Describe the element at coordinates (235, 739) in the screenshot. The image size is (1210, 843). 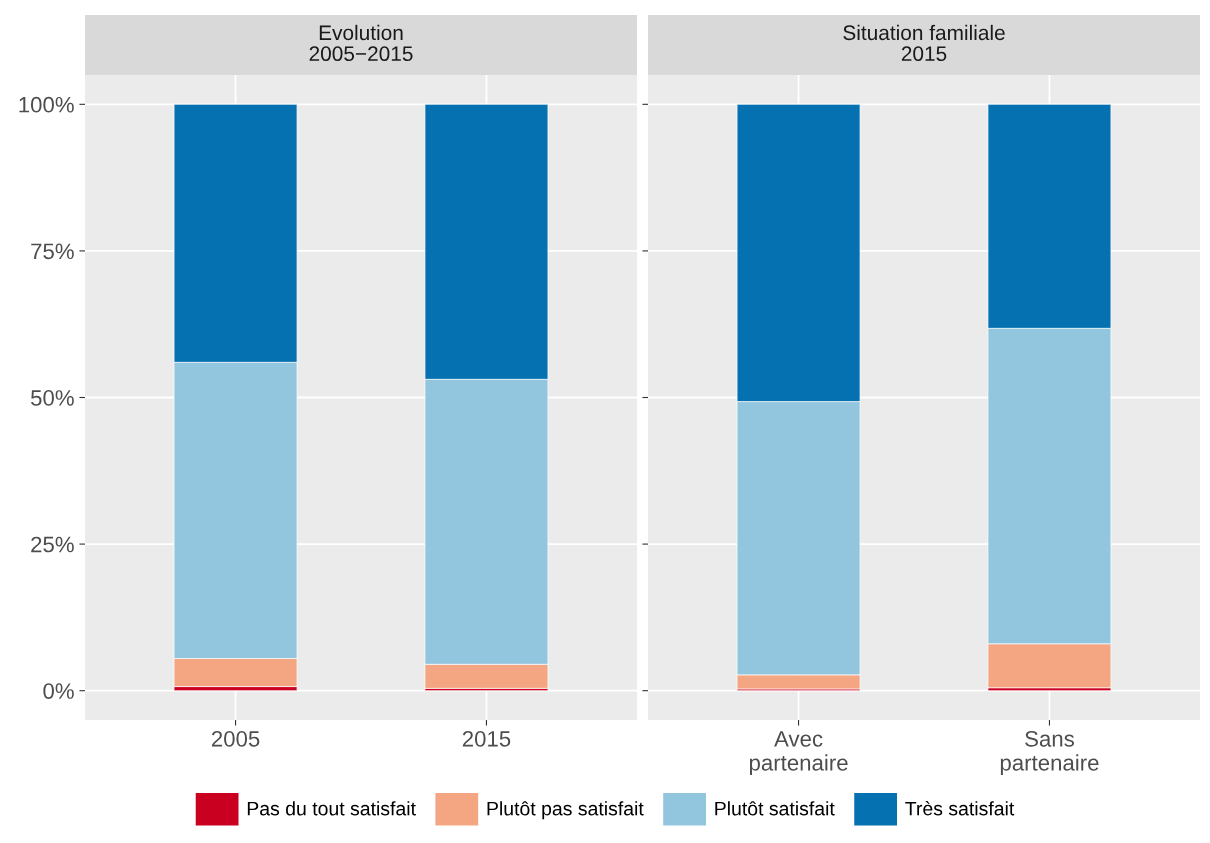
I see `x-tick-label: 2005` at that location.